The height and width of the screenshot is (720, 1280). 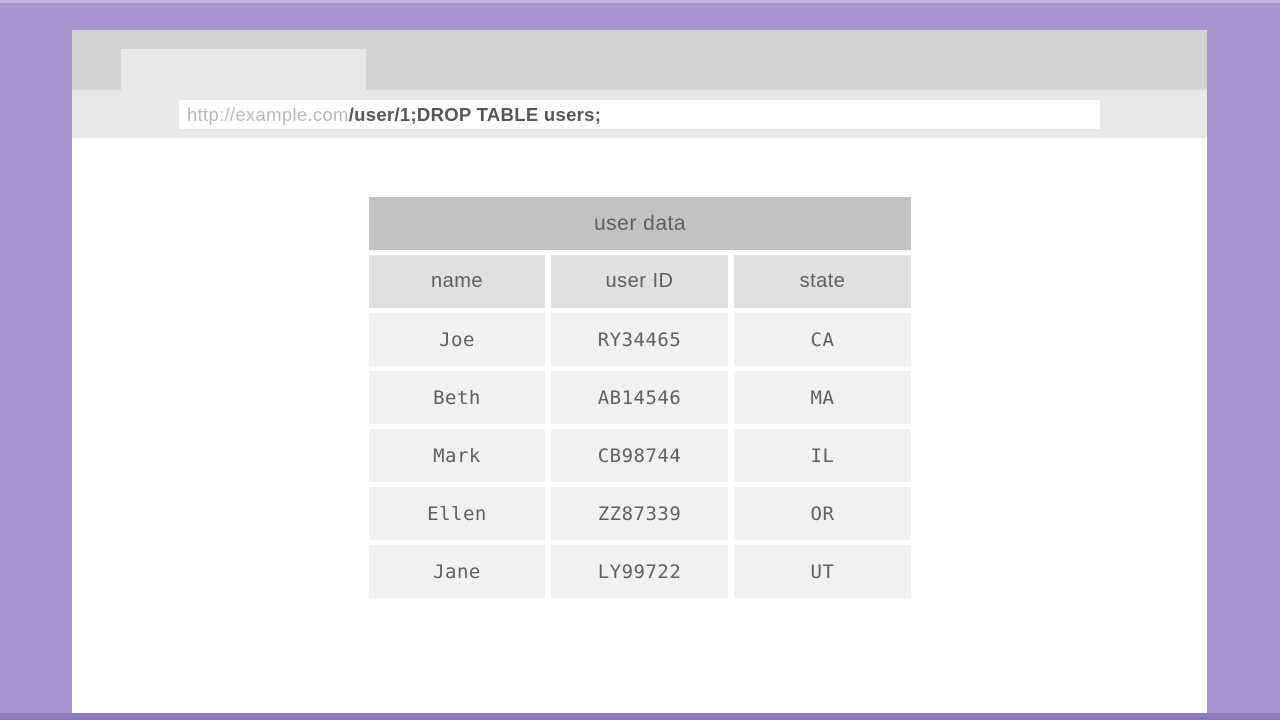 I want to click on url-base-text: http://example.com, so click(x=268, y=114).